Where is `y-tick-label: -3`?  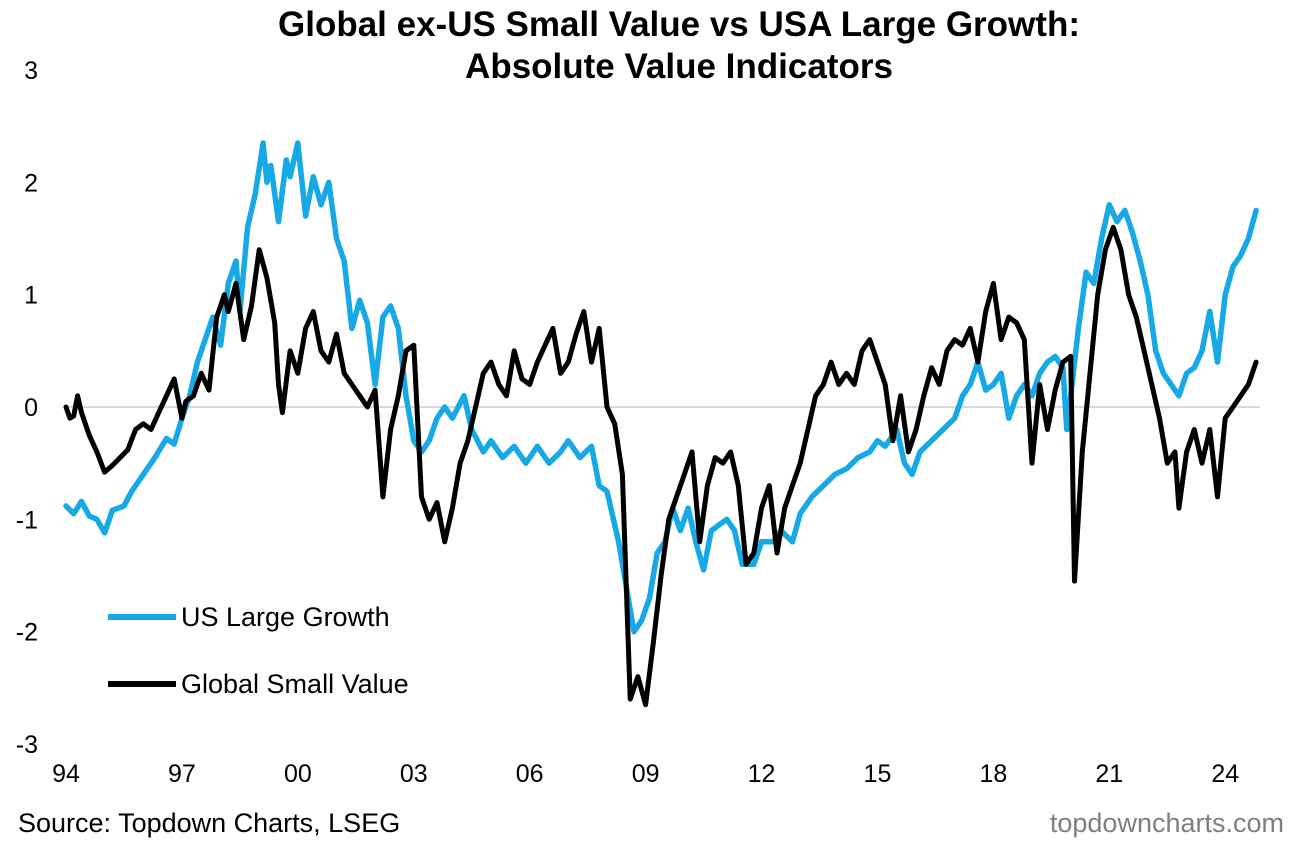 y-tick-label: -3 is located at coordinates (27, 745).